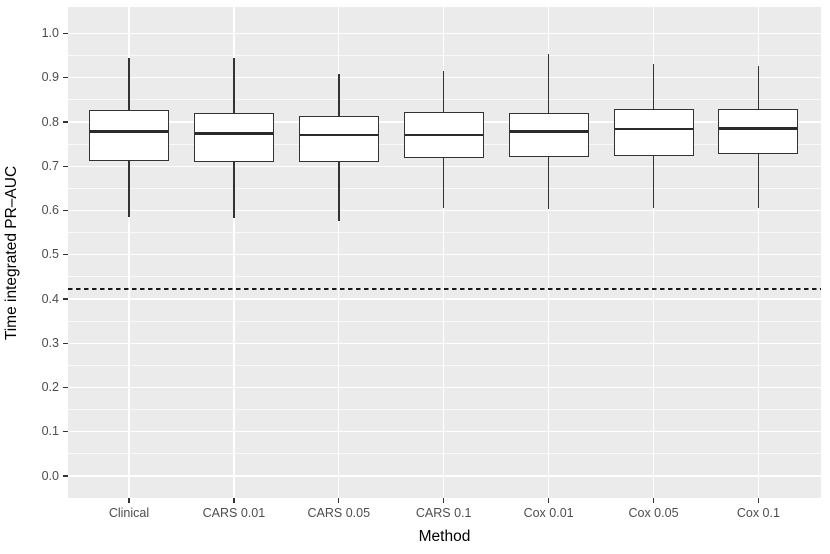 The width and height of the screenshot is (830, 554). What do you see at coordinates (234, 513) in the screenshot?
I see `x-tick-label: CARS 0.01` at bounding box center [234, 513].